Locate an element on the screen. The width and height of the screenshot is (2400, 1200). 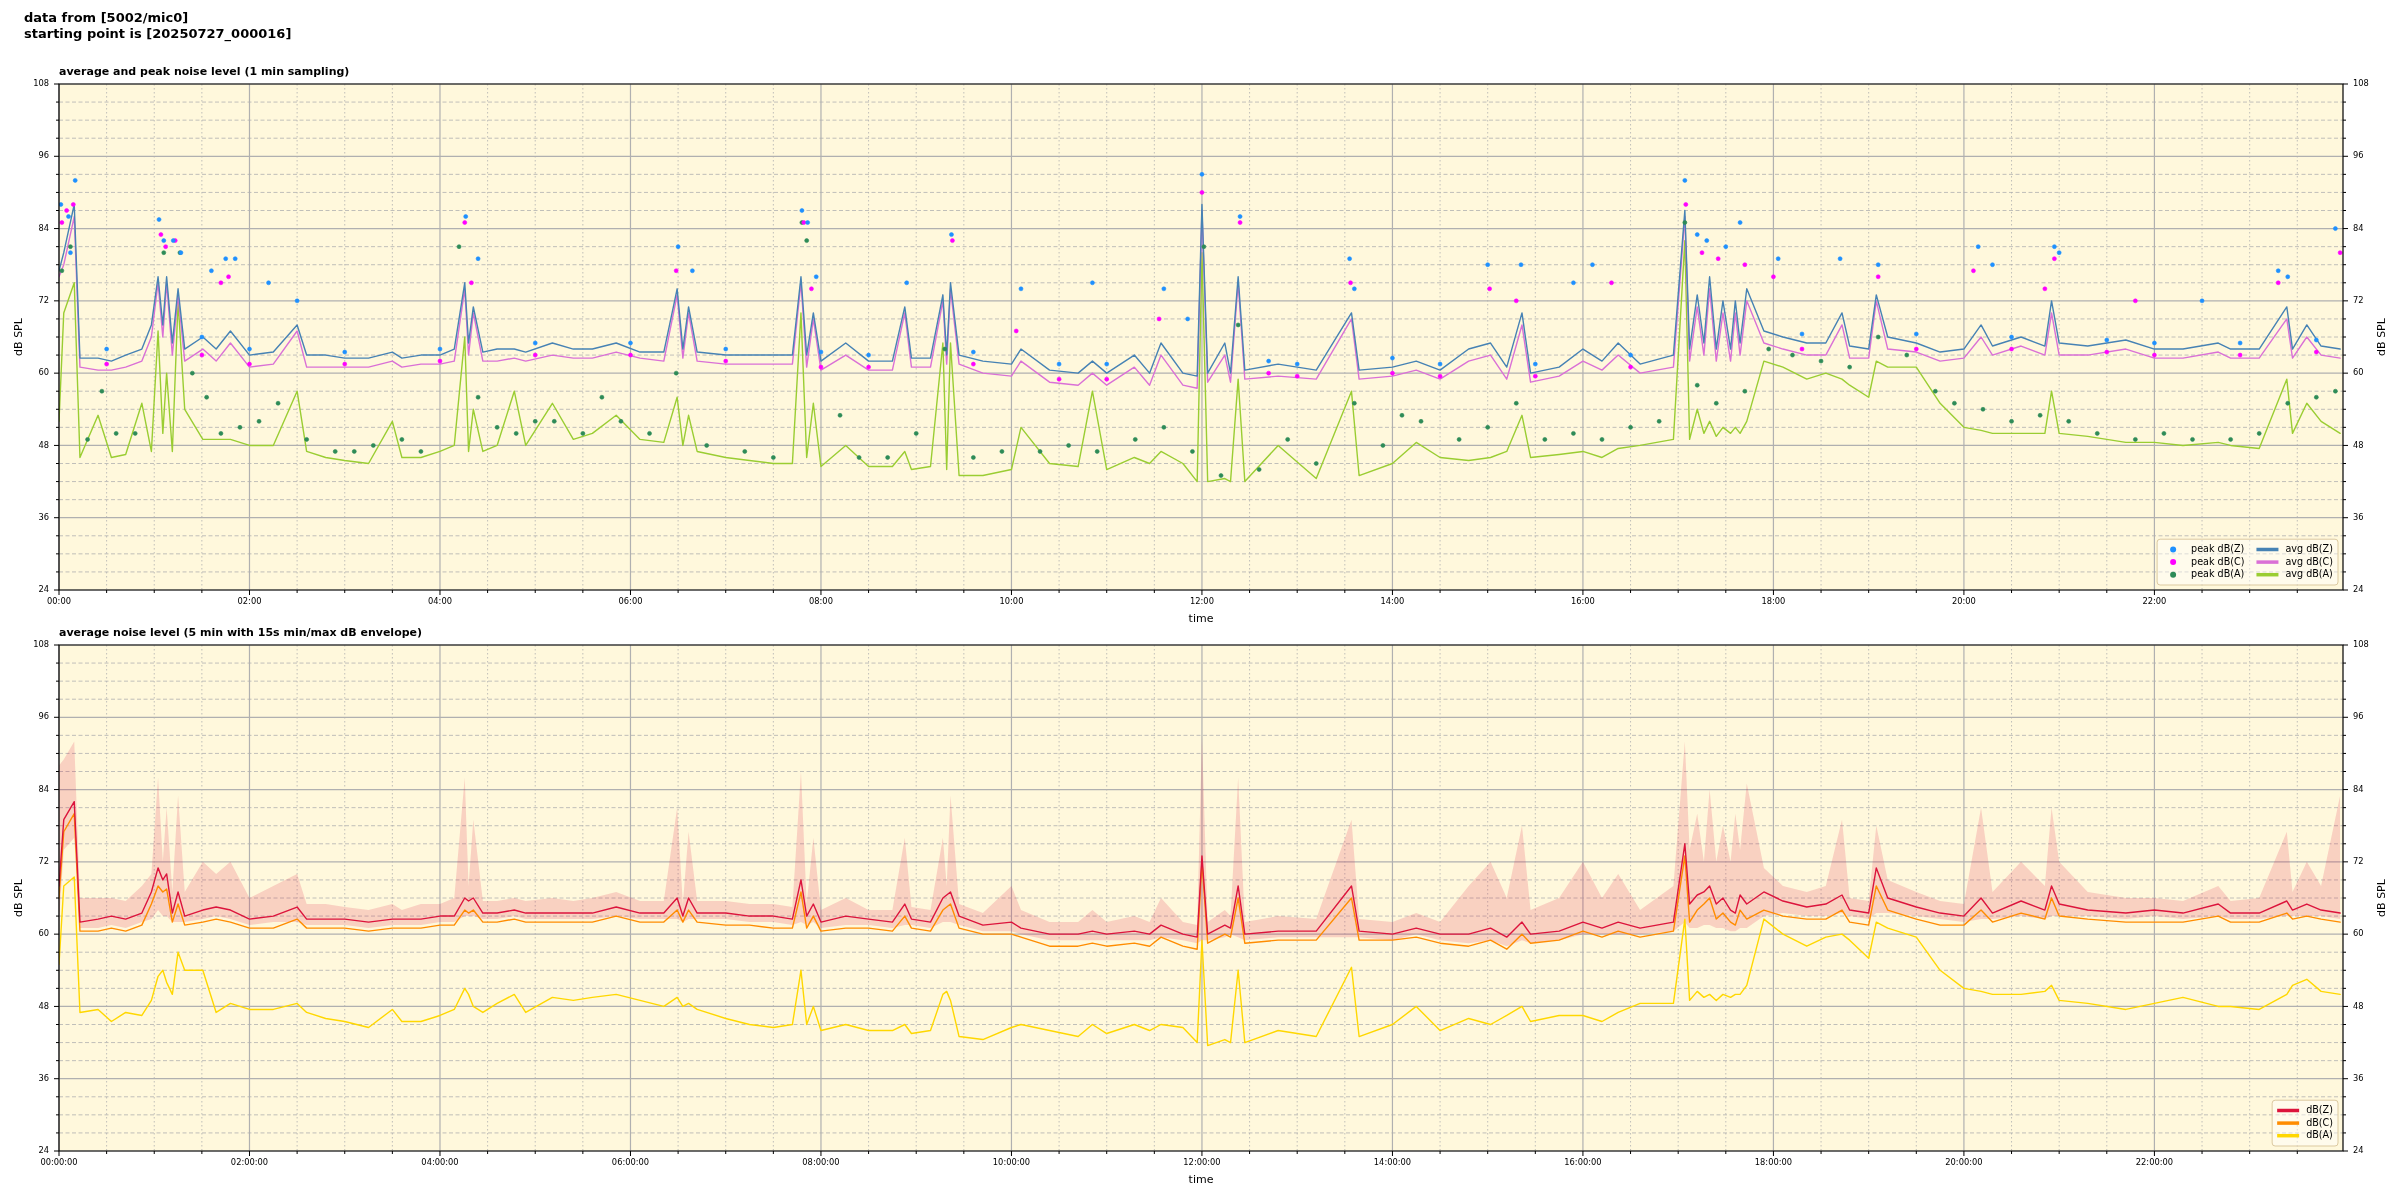
text: data from [5002/mic0] is located at coordinates (107, 18).